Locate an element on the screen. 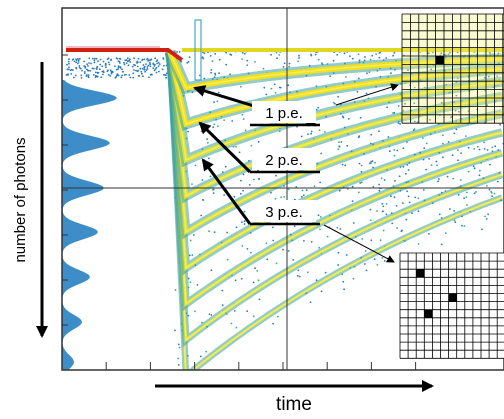 The width and height of the screenshot is (504, 419). y-axis-label: number of photons is located at coordinates (20, 199).